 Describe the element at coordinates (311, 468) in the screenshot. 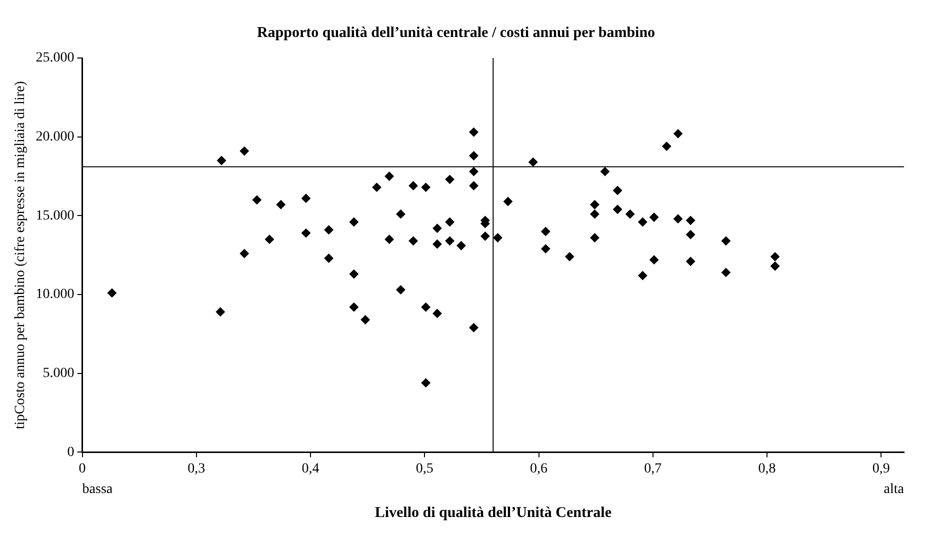

I see `x-tick-label: 0,4` at that location.